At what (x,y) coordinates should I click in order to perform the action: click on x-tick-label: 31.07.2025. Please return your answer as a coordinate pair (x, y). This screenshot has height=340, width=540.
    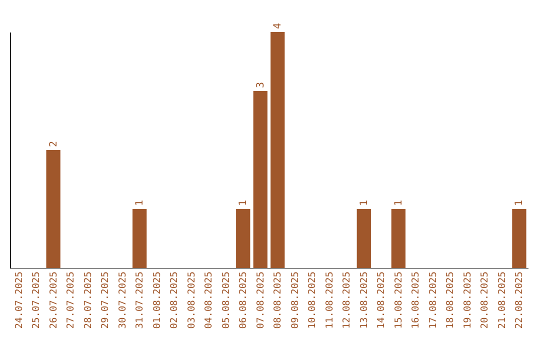
    Looking at the image, I should click on (140, 300).